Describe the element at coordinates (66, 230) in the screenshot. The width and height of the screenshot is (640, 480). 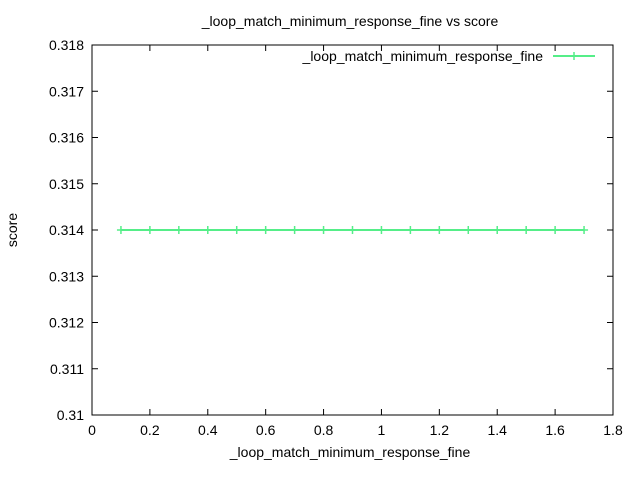
I see `y-tick-label: 0.314` at that location.